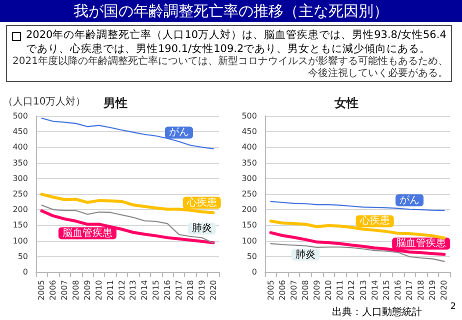 Image resolution: width=462 pixels, height=320 pixels. I want to click on text: 我が国の年齢調整死亡率の推移（主な死因別）, so click(231, 11).